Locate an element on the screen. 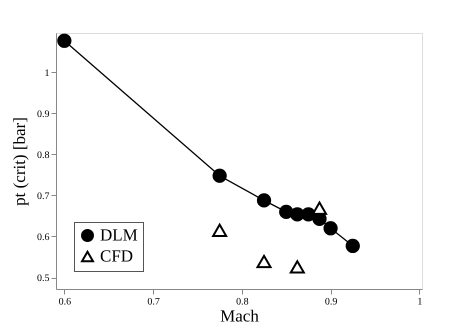  x-tick-label: 0.9 is located at coordinates (331, 302).